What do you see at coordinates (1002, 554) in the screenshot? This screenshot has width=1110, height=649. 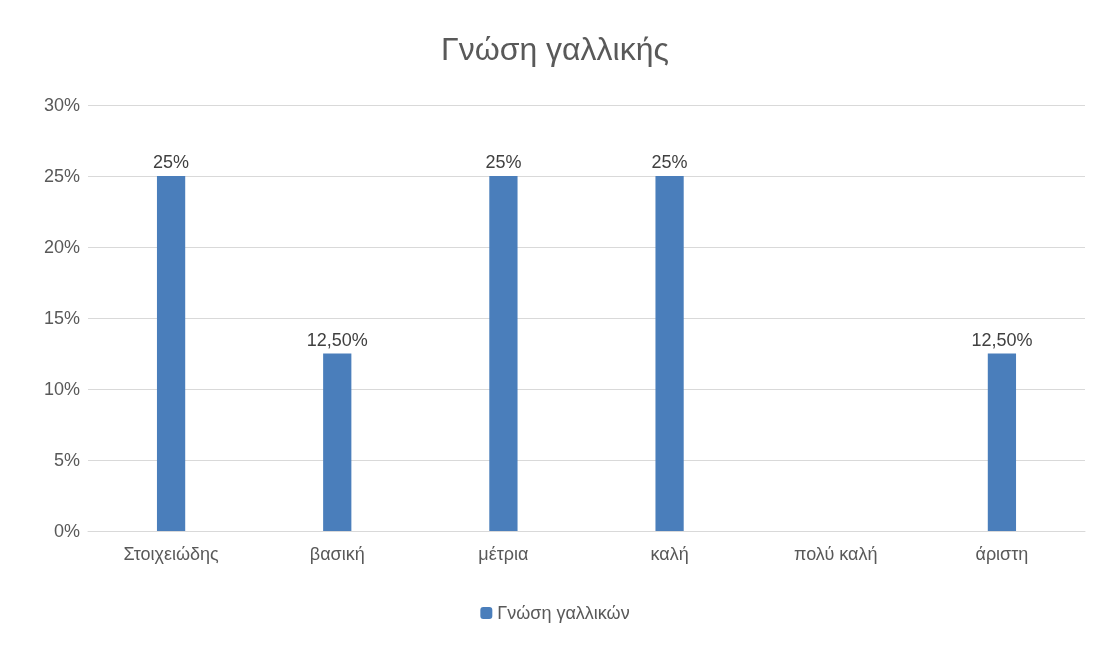 I see `x-tick-label: άριστη` at bounding box center [1002, 554].